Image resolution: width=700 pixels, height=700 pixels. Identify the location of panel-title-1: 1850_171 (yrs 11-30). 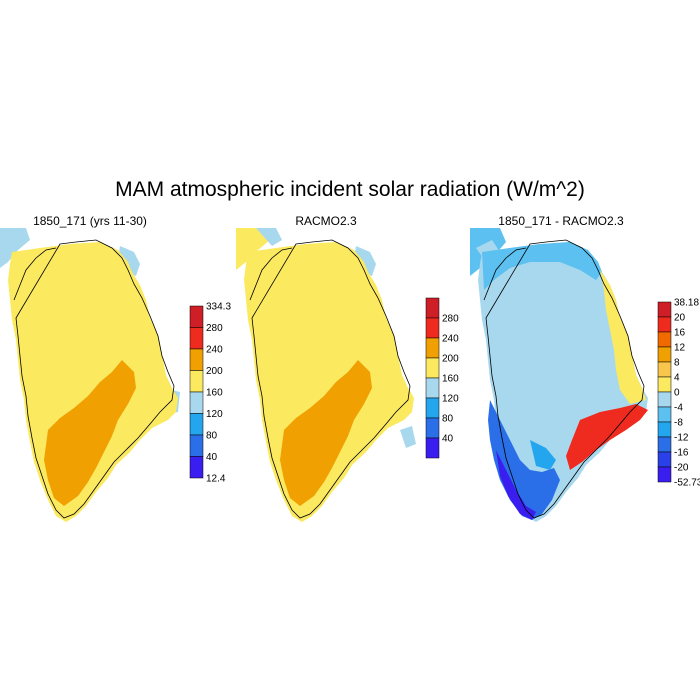
(90, 221).